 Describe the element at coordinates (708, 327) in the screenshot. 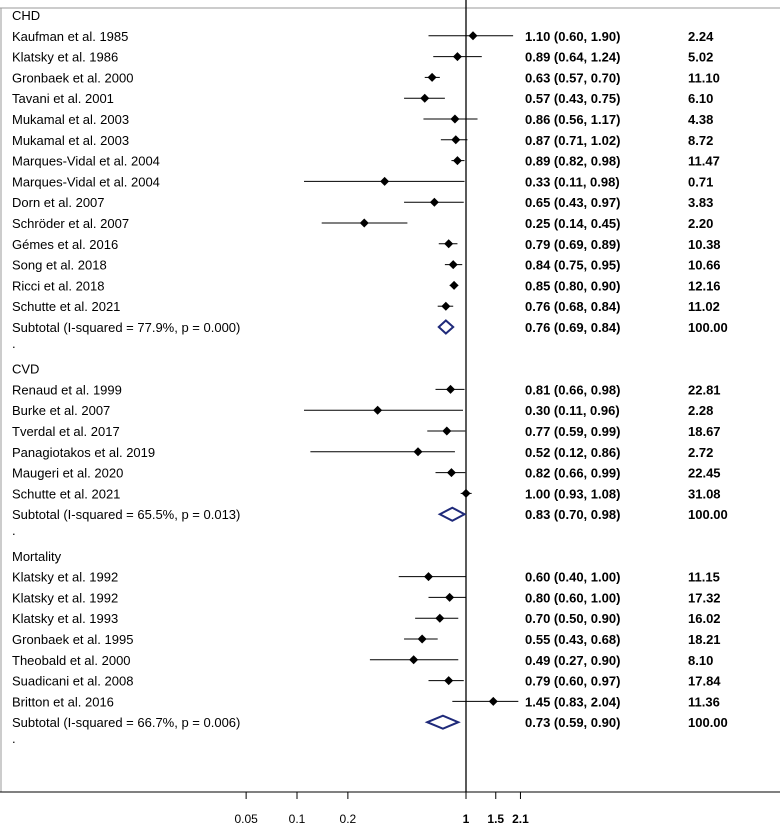

I see `subtotal-weight-text: 100.00` at that location.